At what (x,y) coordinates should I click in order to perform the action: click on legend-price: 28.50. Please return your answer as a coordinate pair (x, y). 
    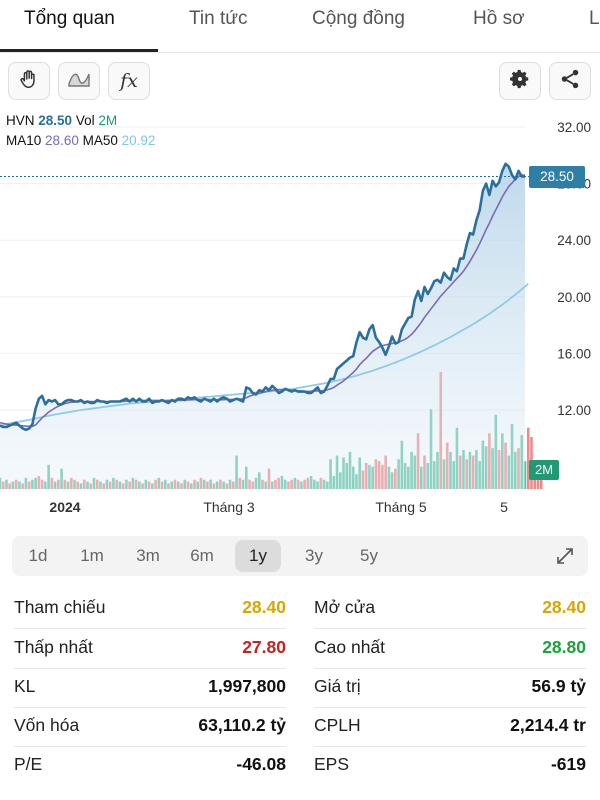
    Looking at the image, I should click on (55, 120).